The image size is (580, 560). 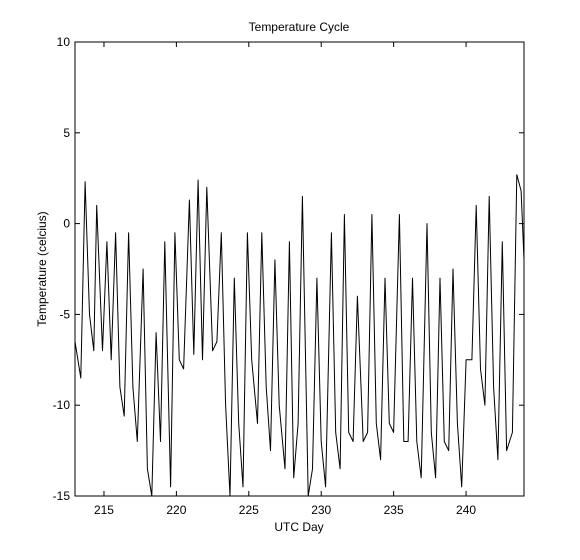 What do you see at coordinates (321, 510) in the screenshot?
I see `x-tick-label: 230` at bounding box center [321, 510].